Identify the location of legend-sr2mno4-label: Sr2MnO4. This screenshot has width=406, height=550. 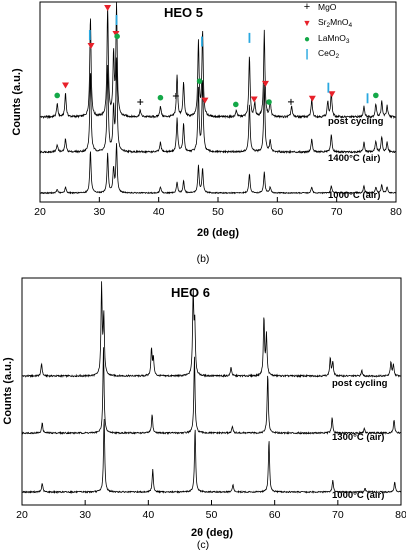
(335, 23).